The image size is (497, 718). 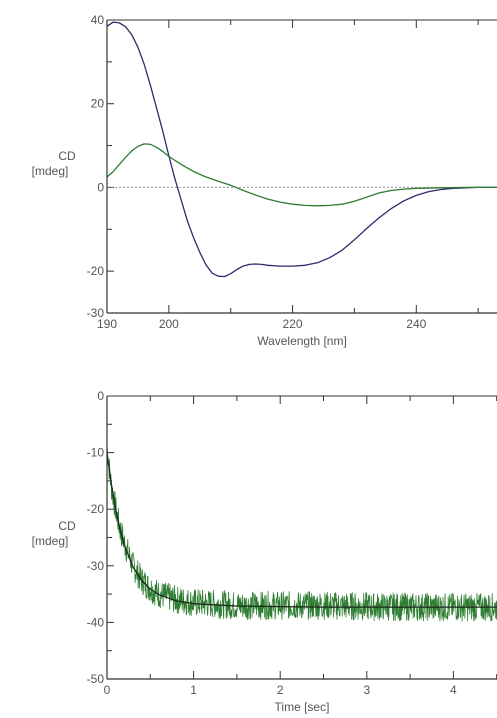 What do you see at coordinates (453, 690) in the screenshot?
I see `x-tick-label: 4` at bounding box center [453, 690].